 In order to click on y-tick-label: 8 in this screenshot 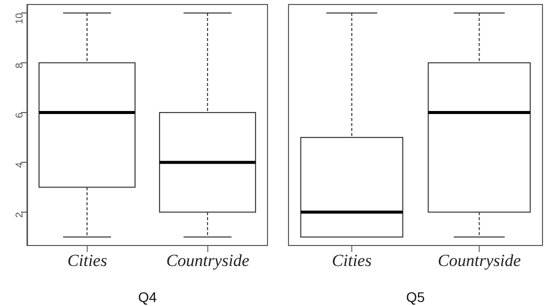, I will do `click(20, 65)`.